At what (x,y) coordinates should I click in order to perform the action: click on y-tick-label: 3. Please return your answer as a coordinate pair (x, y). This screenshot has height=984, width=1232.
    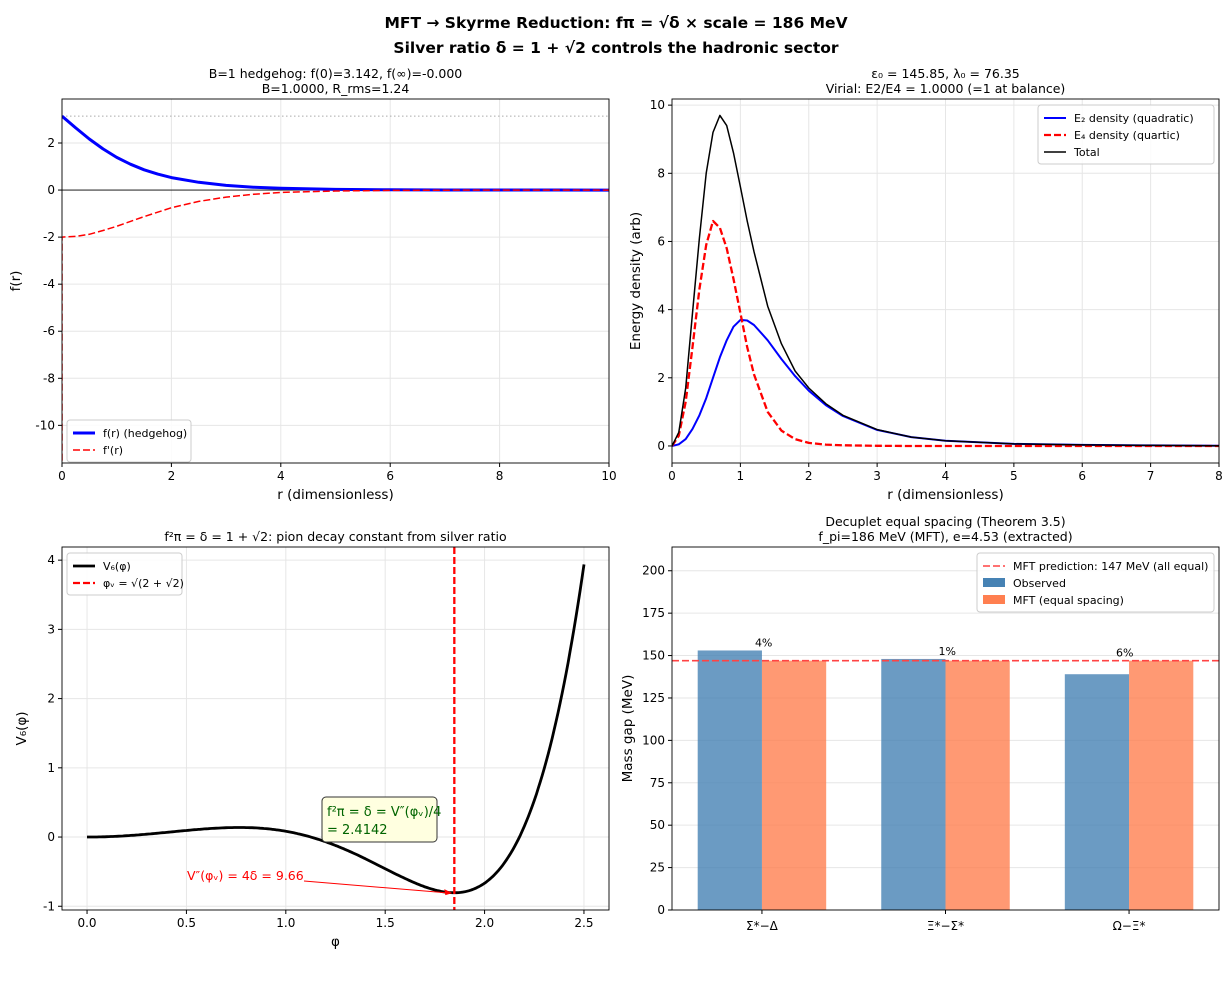
    Looking at the image, I should click on (51, 629).